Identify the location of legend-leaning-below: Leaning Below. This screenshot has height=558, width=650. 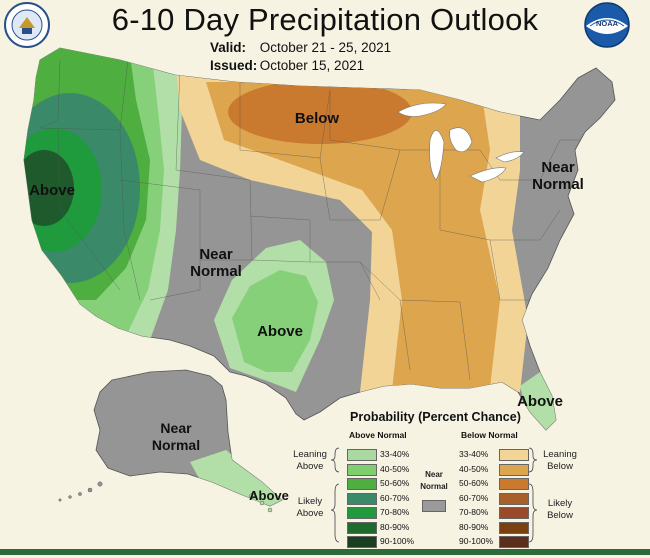
(560, 460).